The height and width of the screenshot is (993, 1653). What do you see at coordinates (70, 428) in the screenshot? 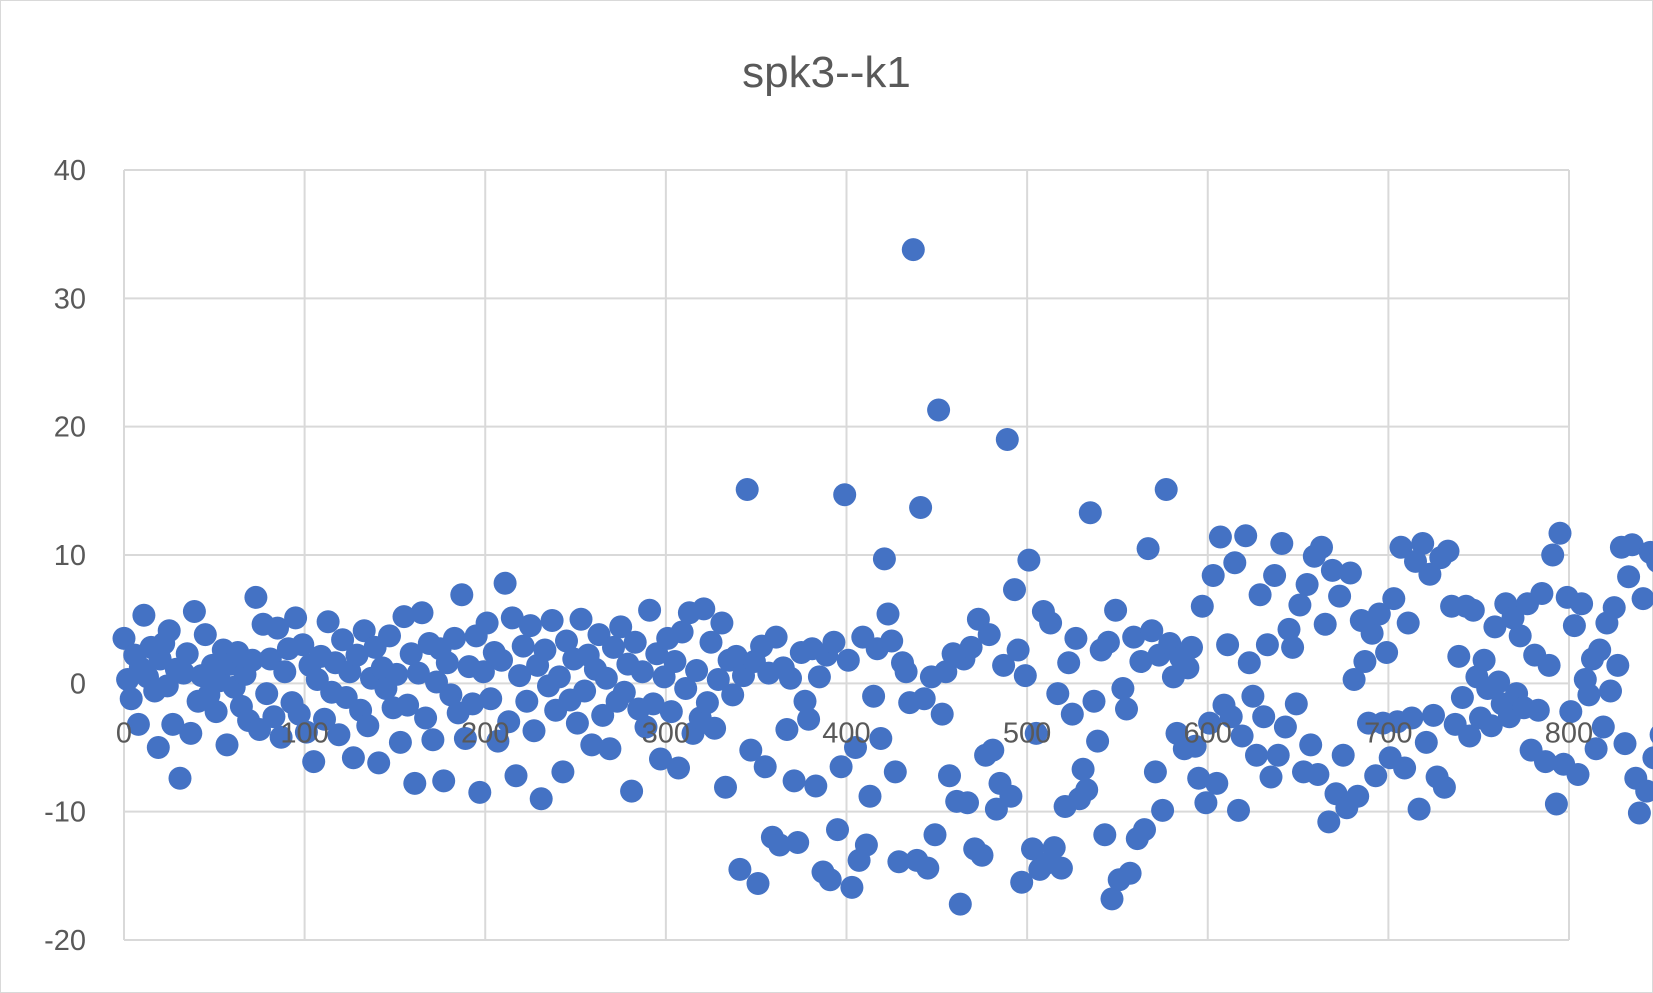
I see `y-tick-label: 20` at bounding box center [70, 428].